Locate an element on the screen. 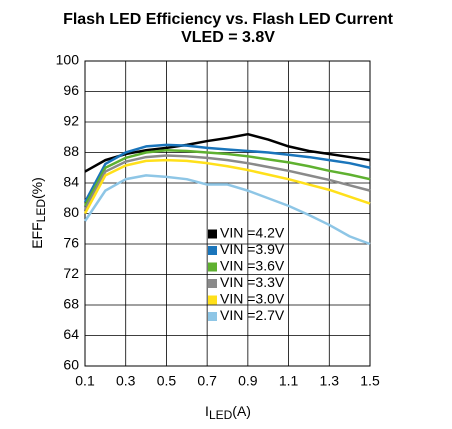 The image size is (452, 429). legend-label: VIN =3.0V is located at coordinates (252, 299).